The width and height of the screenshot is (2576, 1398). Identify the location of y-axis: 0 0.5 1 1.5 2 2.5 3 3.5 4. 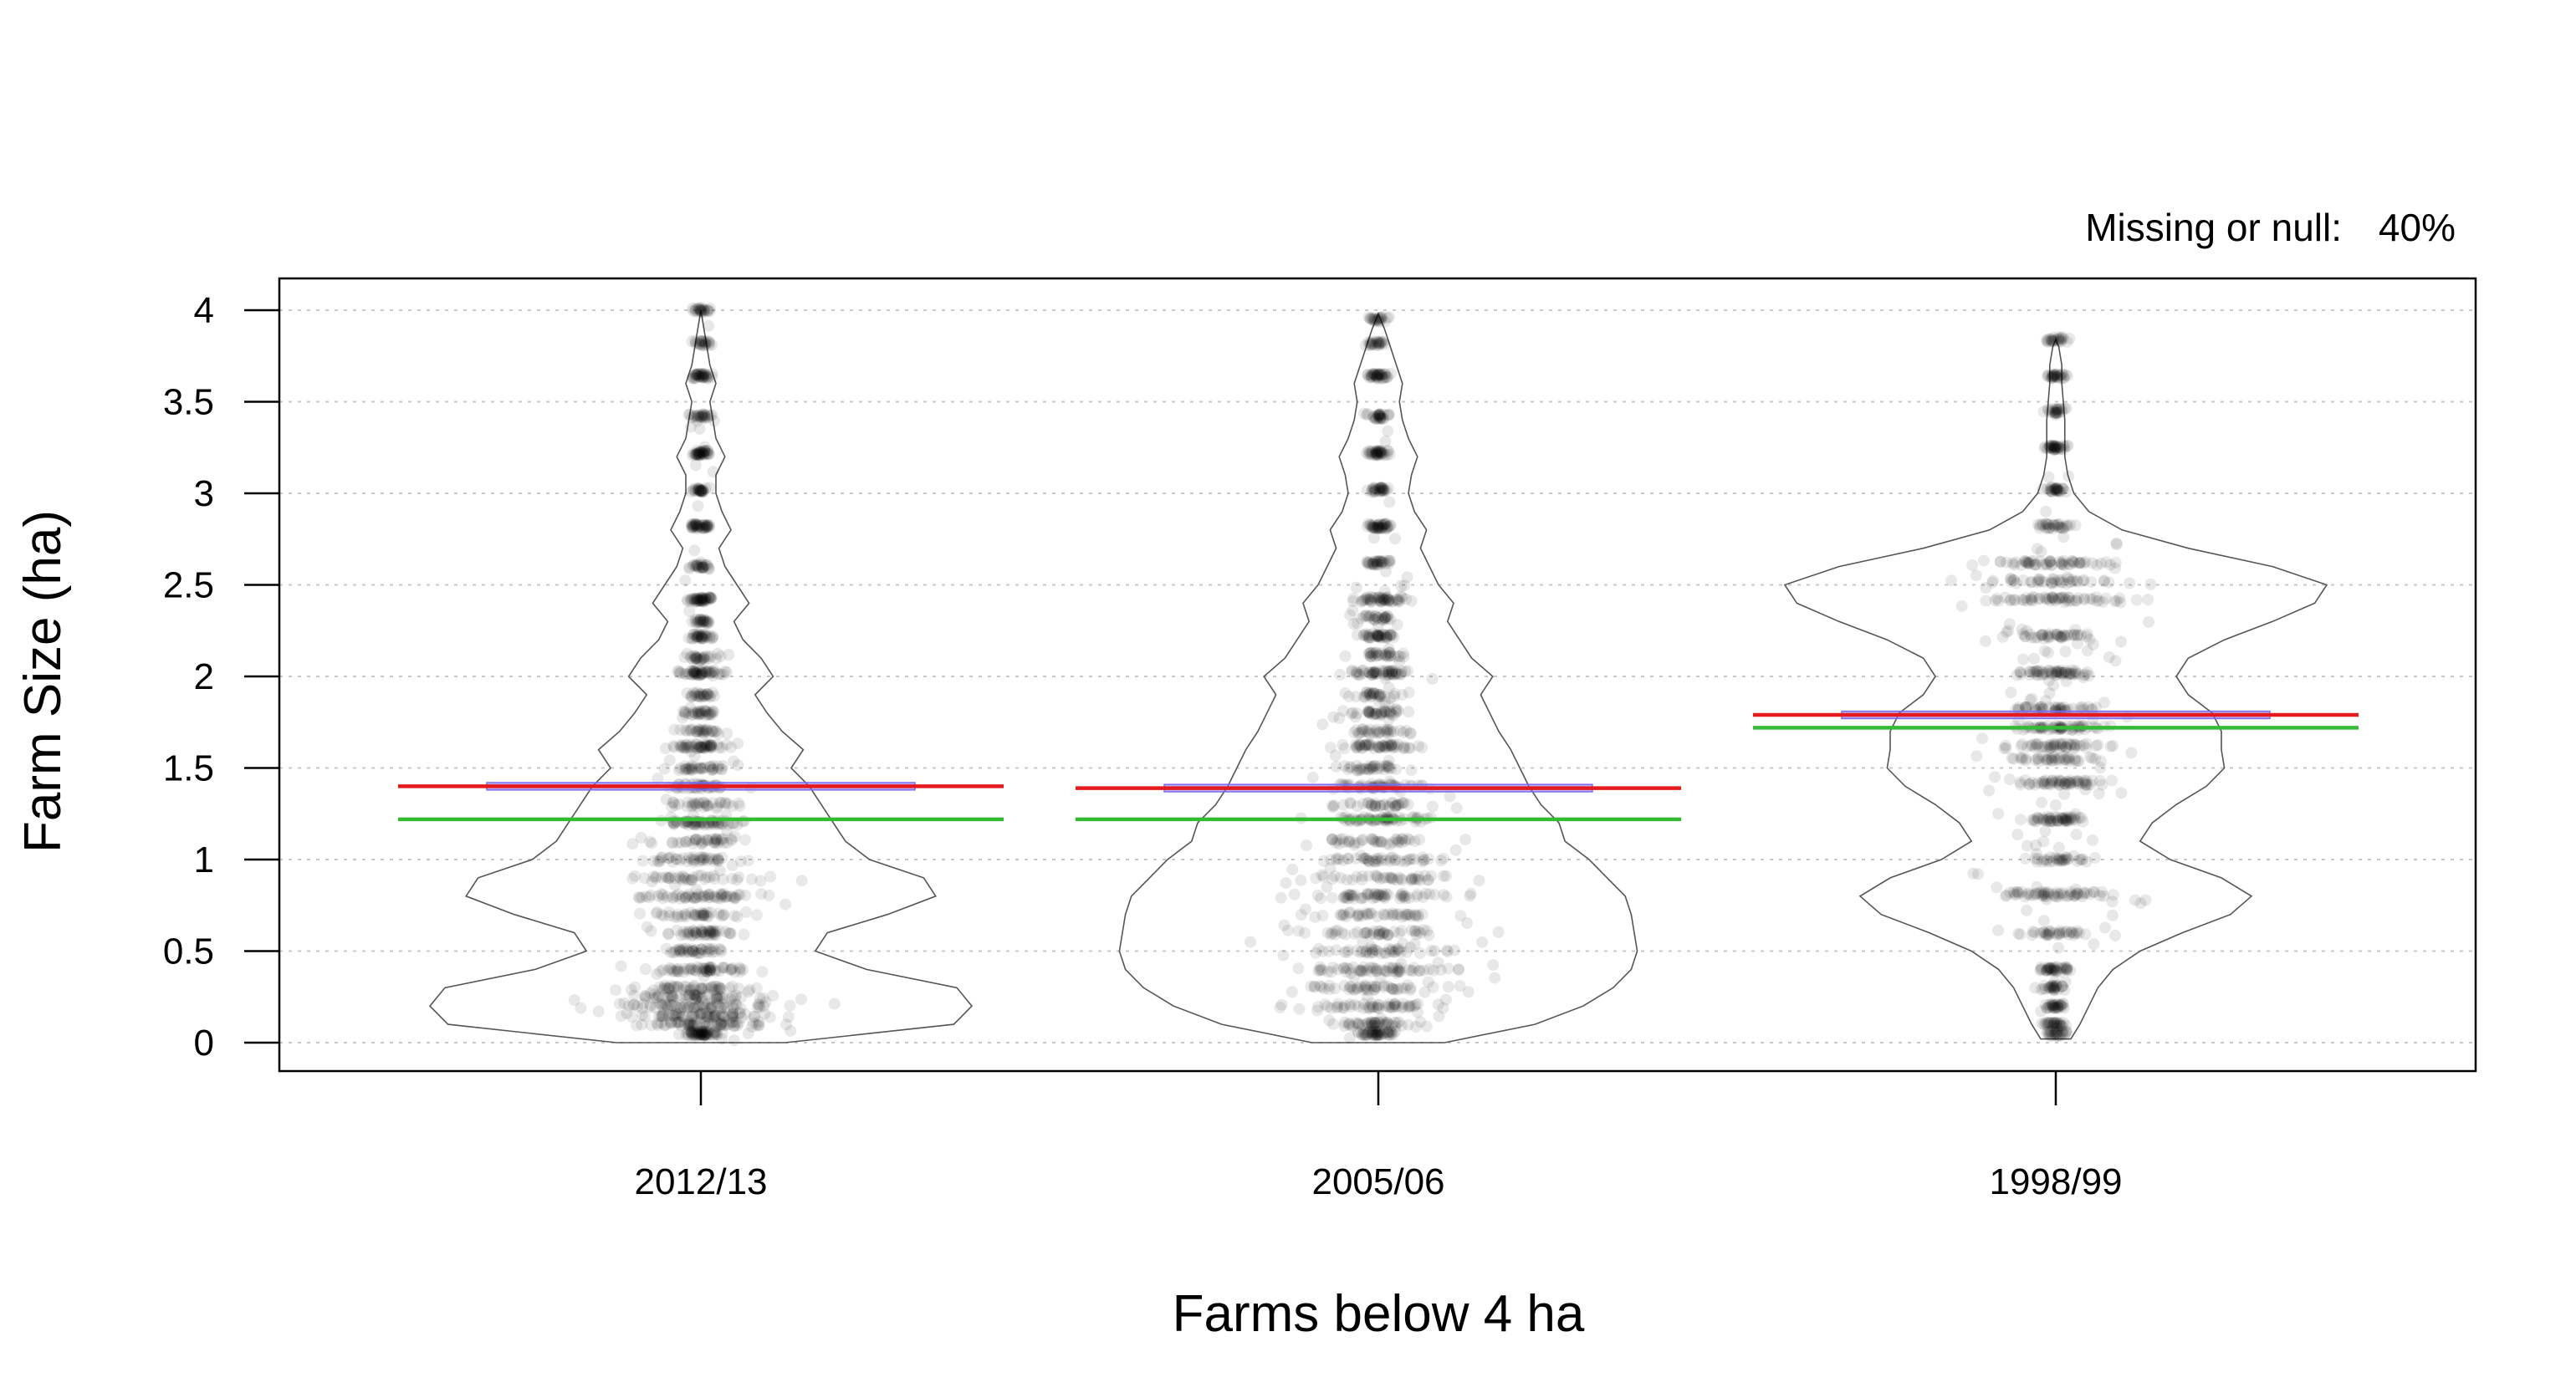
(221, 677).